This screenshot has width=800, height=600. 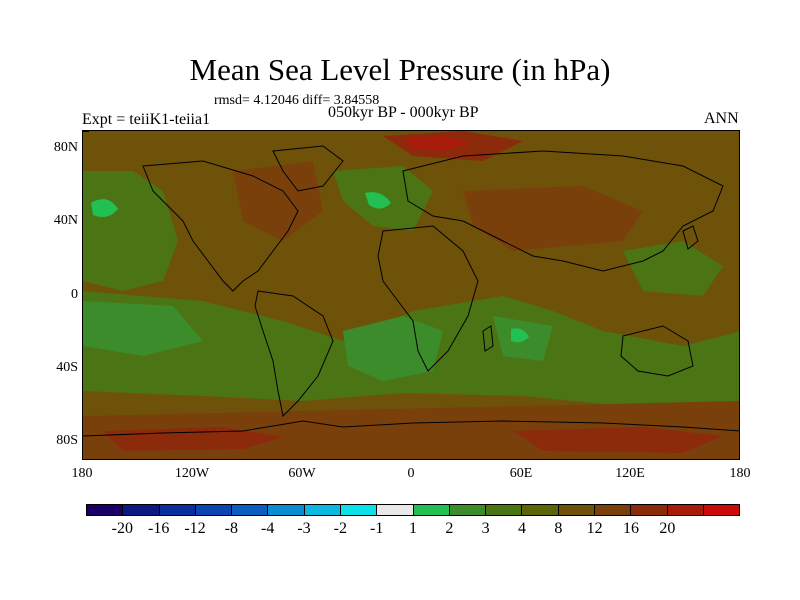 I want to click on colorbar-label: -16, so click(x=158, y=528).